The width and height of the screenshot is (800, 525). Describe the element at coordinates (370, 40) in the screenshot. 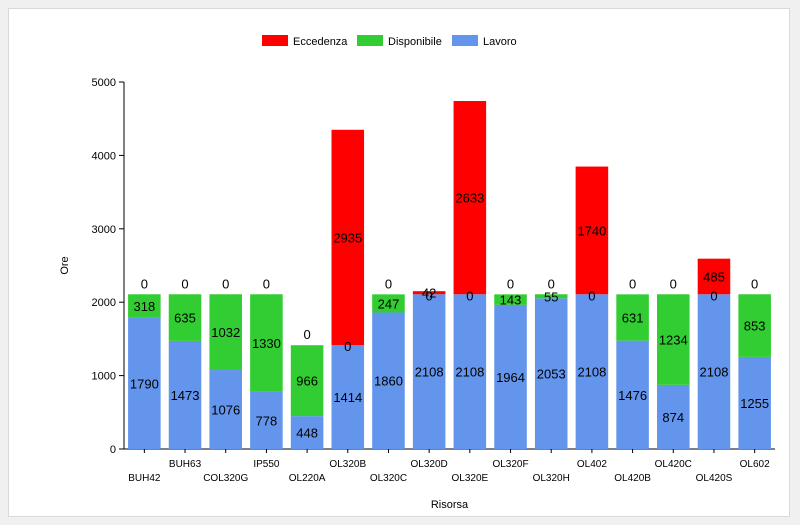

I see `legend-swatch-disponibile` at that location.